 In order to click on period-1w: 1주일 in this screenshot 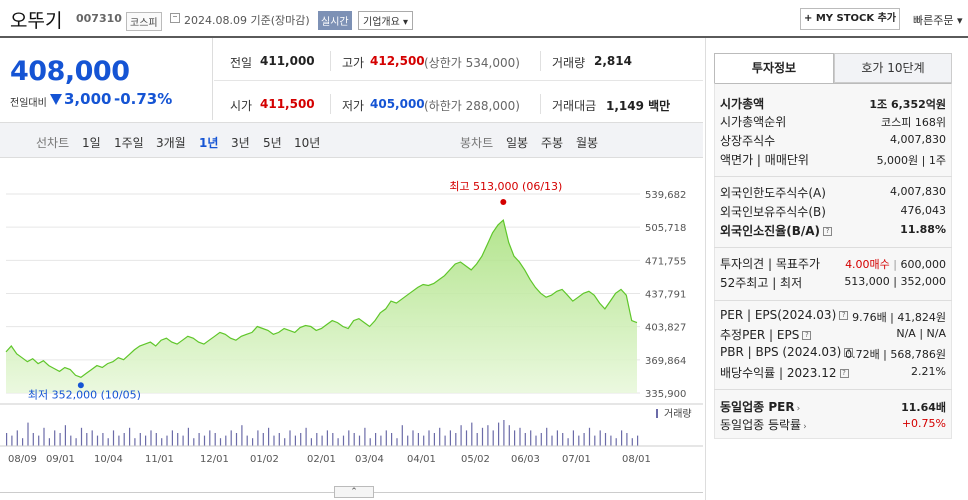, I will do `click(129, 143)`.